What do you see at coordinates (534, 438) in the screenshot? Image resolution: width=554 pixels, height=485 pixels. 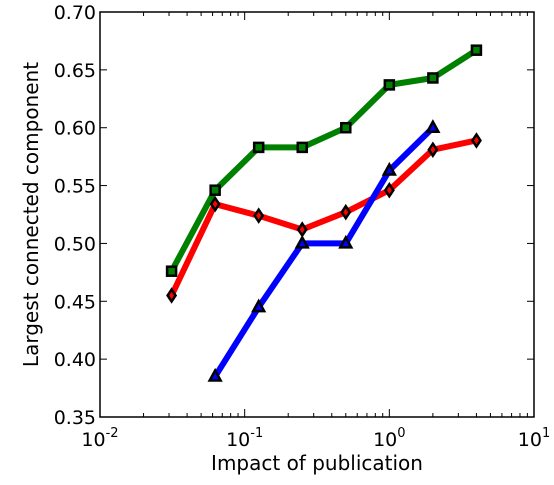 I see `x-tick-label: 10¹` at bounding box center [534, 438].